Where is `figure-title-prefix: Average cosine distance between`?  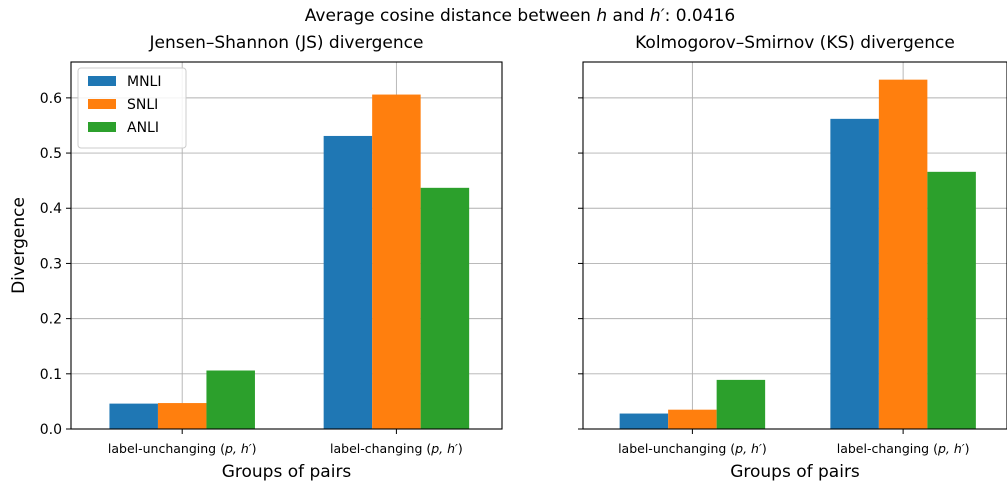
figure-title-prefix: Average cosine distance between is located at coordinates (451, 16).